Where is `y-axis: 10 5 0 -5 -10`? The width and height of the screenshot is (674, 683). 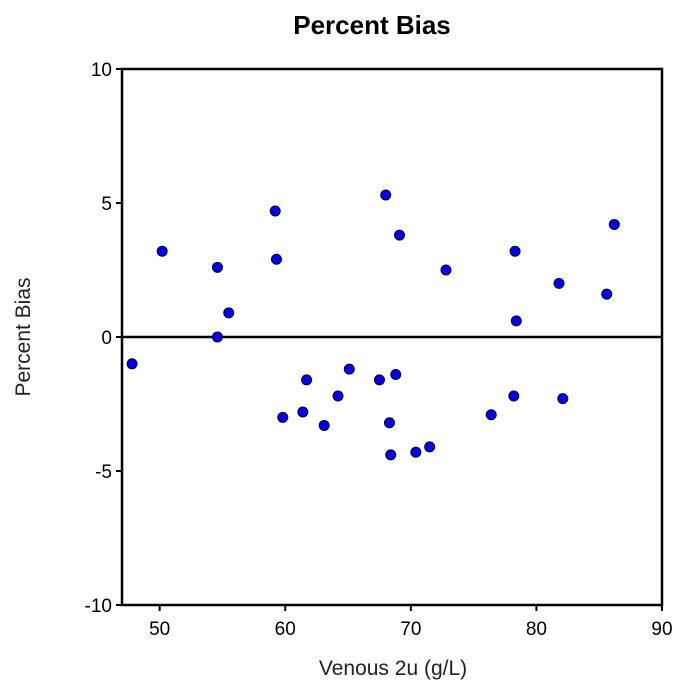
y-axis: 10 5 0 -5 -10 is located at coordinates (103, 338).